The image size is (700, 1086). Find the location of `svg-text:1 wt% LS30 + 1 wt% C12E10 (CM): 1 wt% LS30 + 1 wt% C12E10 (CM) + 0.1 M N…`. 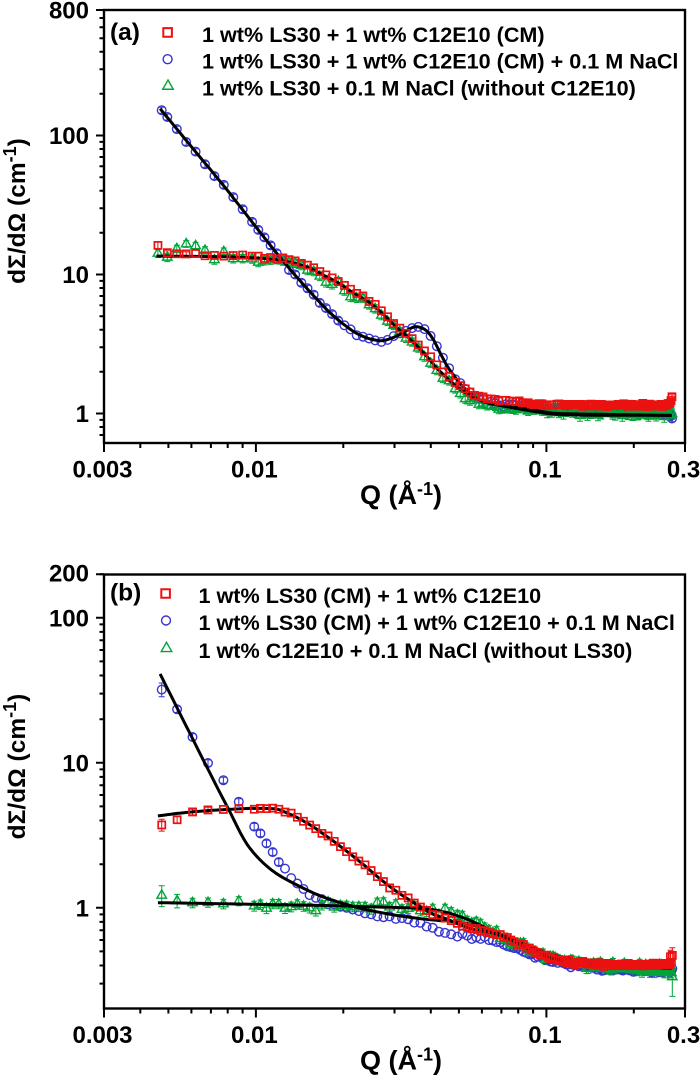

svg-text:1 wt% LS30 + 1 wt% C12E10 (CM): 1 wt% LS30 + 1 wt% C12E10 (CM) + 0.1 M N… is located at coordinates (440, 61).